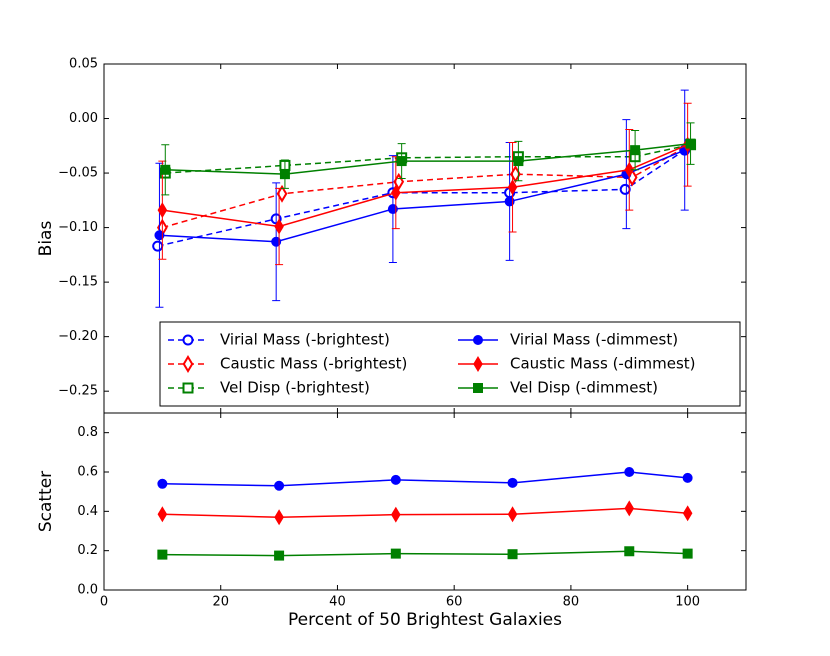 Image resolution: width=830 pixels, height=656 pixels. What do you see at coordinates (46, 501) in the screenshot?
I see `y-axis-label: Scatter` at bounding box center [46, 501].